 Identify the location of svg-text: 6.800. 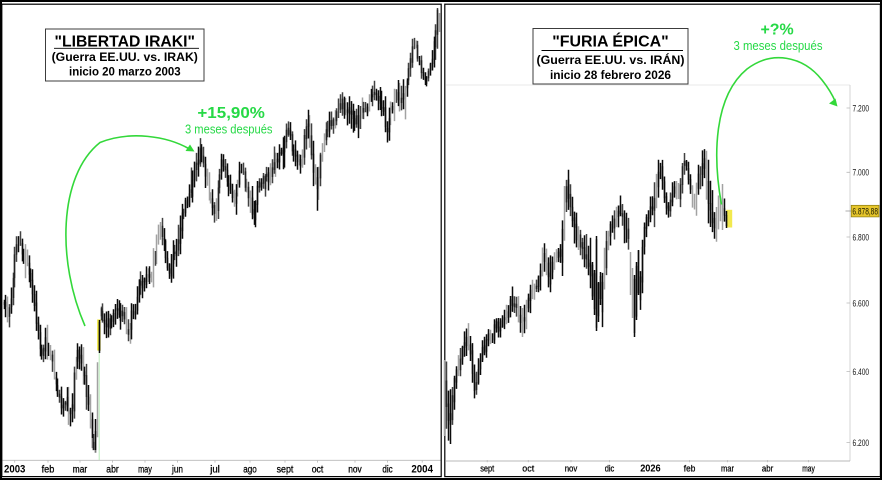
(861, 237).